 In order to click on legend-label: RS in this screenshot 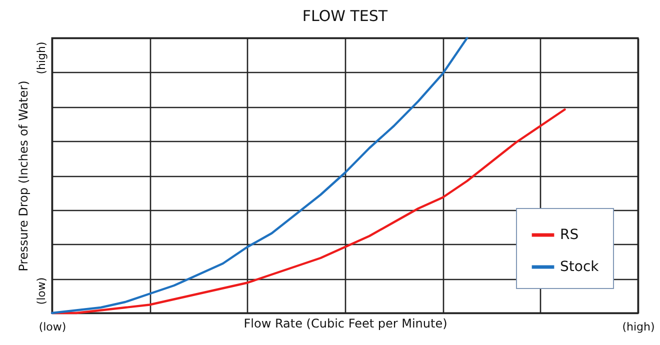, I will do `click(569, 235)`.